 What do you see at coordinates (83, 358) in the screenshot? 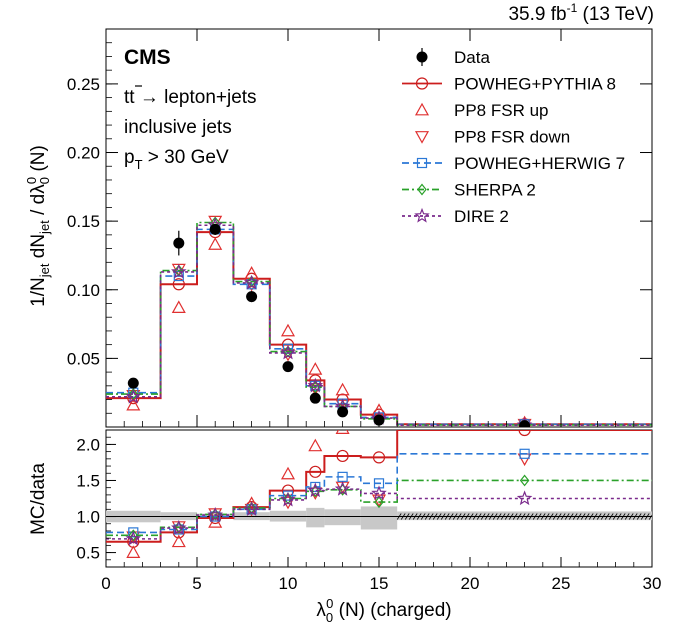
I see `top-y-tick-label: 0.05` at bounding box center [83, 358].